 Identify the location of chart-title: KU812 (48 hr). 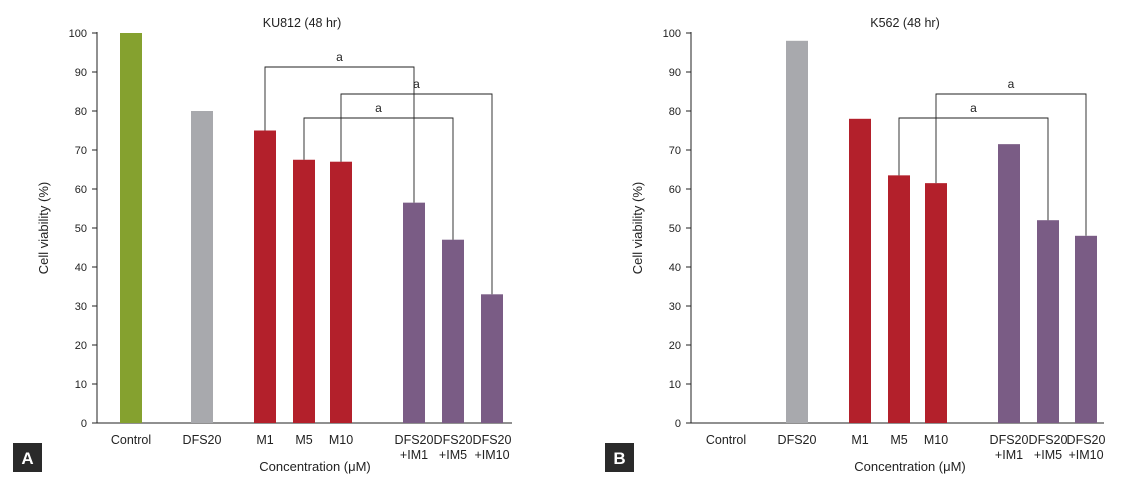
(302, 23).